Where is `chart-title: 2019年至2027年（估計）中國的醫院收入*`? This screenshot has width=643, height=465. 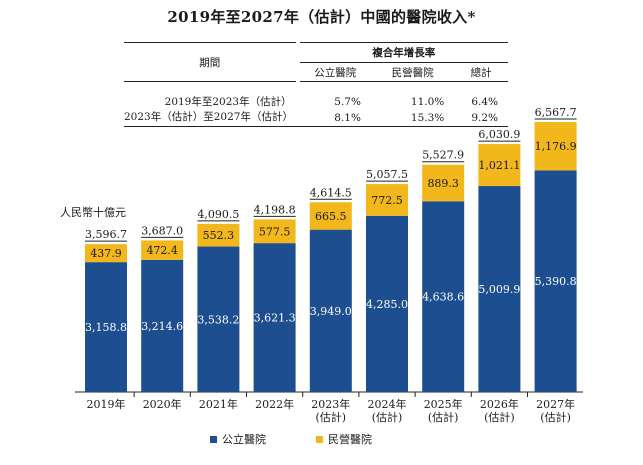
chart-title: 2019年至2027年（估計）中國的醫院收入* is located at coordinates (321, 17).